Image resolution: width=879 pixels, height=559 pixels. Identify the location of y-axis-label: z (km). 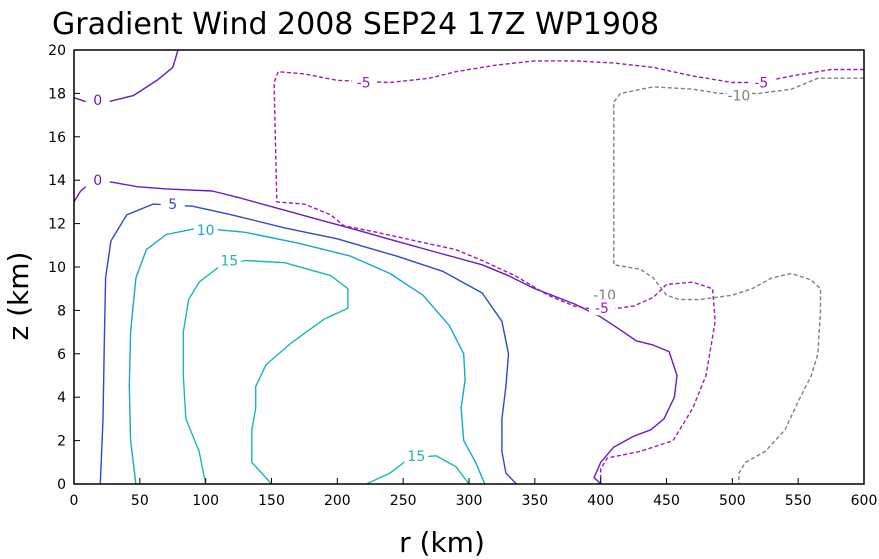
(18, 296).